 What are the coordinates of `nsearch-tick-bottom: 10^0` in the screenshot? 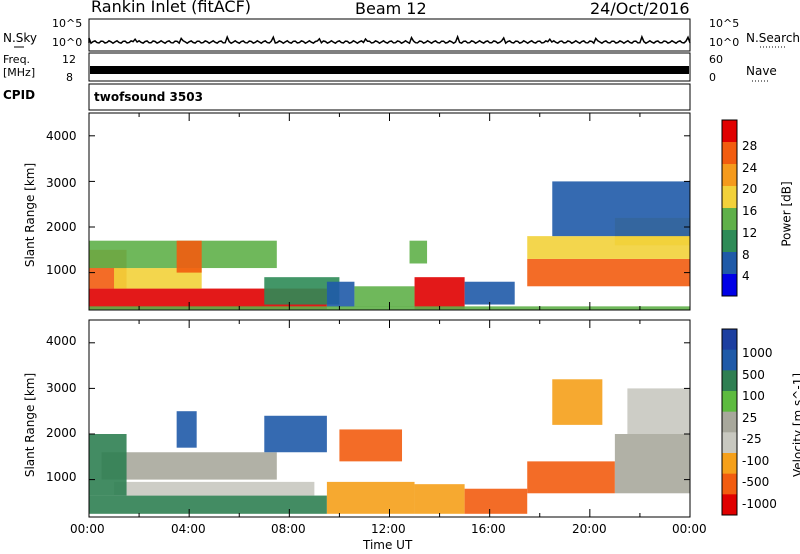 It's located at (724, 42).